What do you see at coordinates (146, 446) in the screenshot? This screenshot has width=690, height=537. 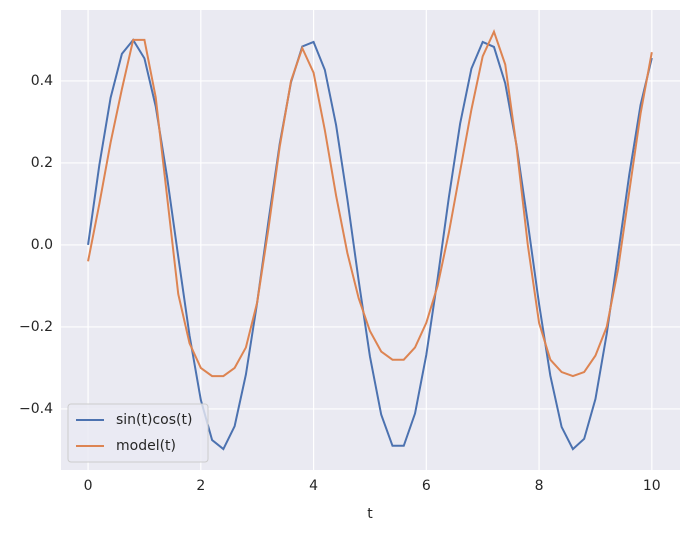 I see `legend-label: model(t)` at bounding box center [146, 446].